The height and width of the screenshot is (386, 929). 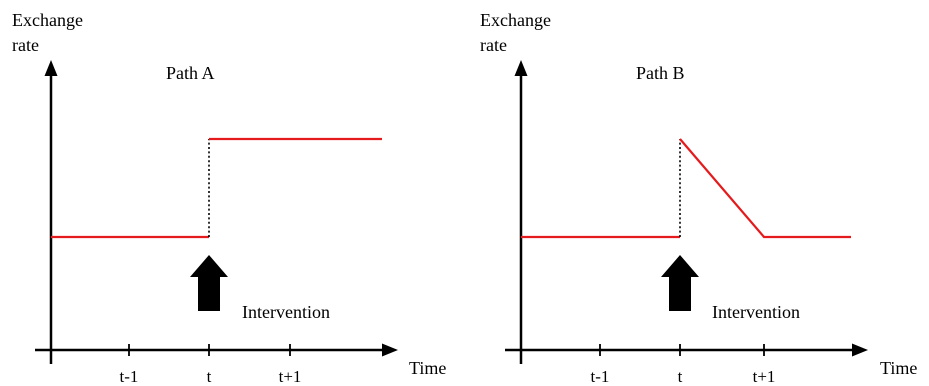 What do you see at coordinates (756, 312) in the screenshot?
I see `intervention-label-b: Intervention` at bounding box center [756, 312].